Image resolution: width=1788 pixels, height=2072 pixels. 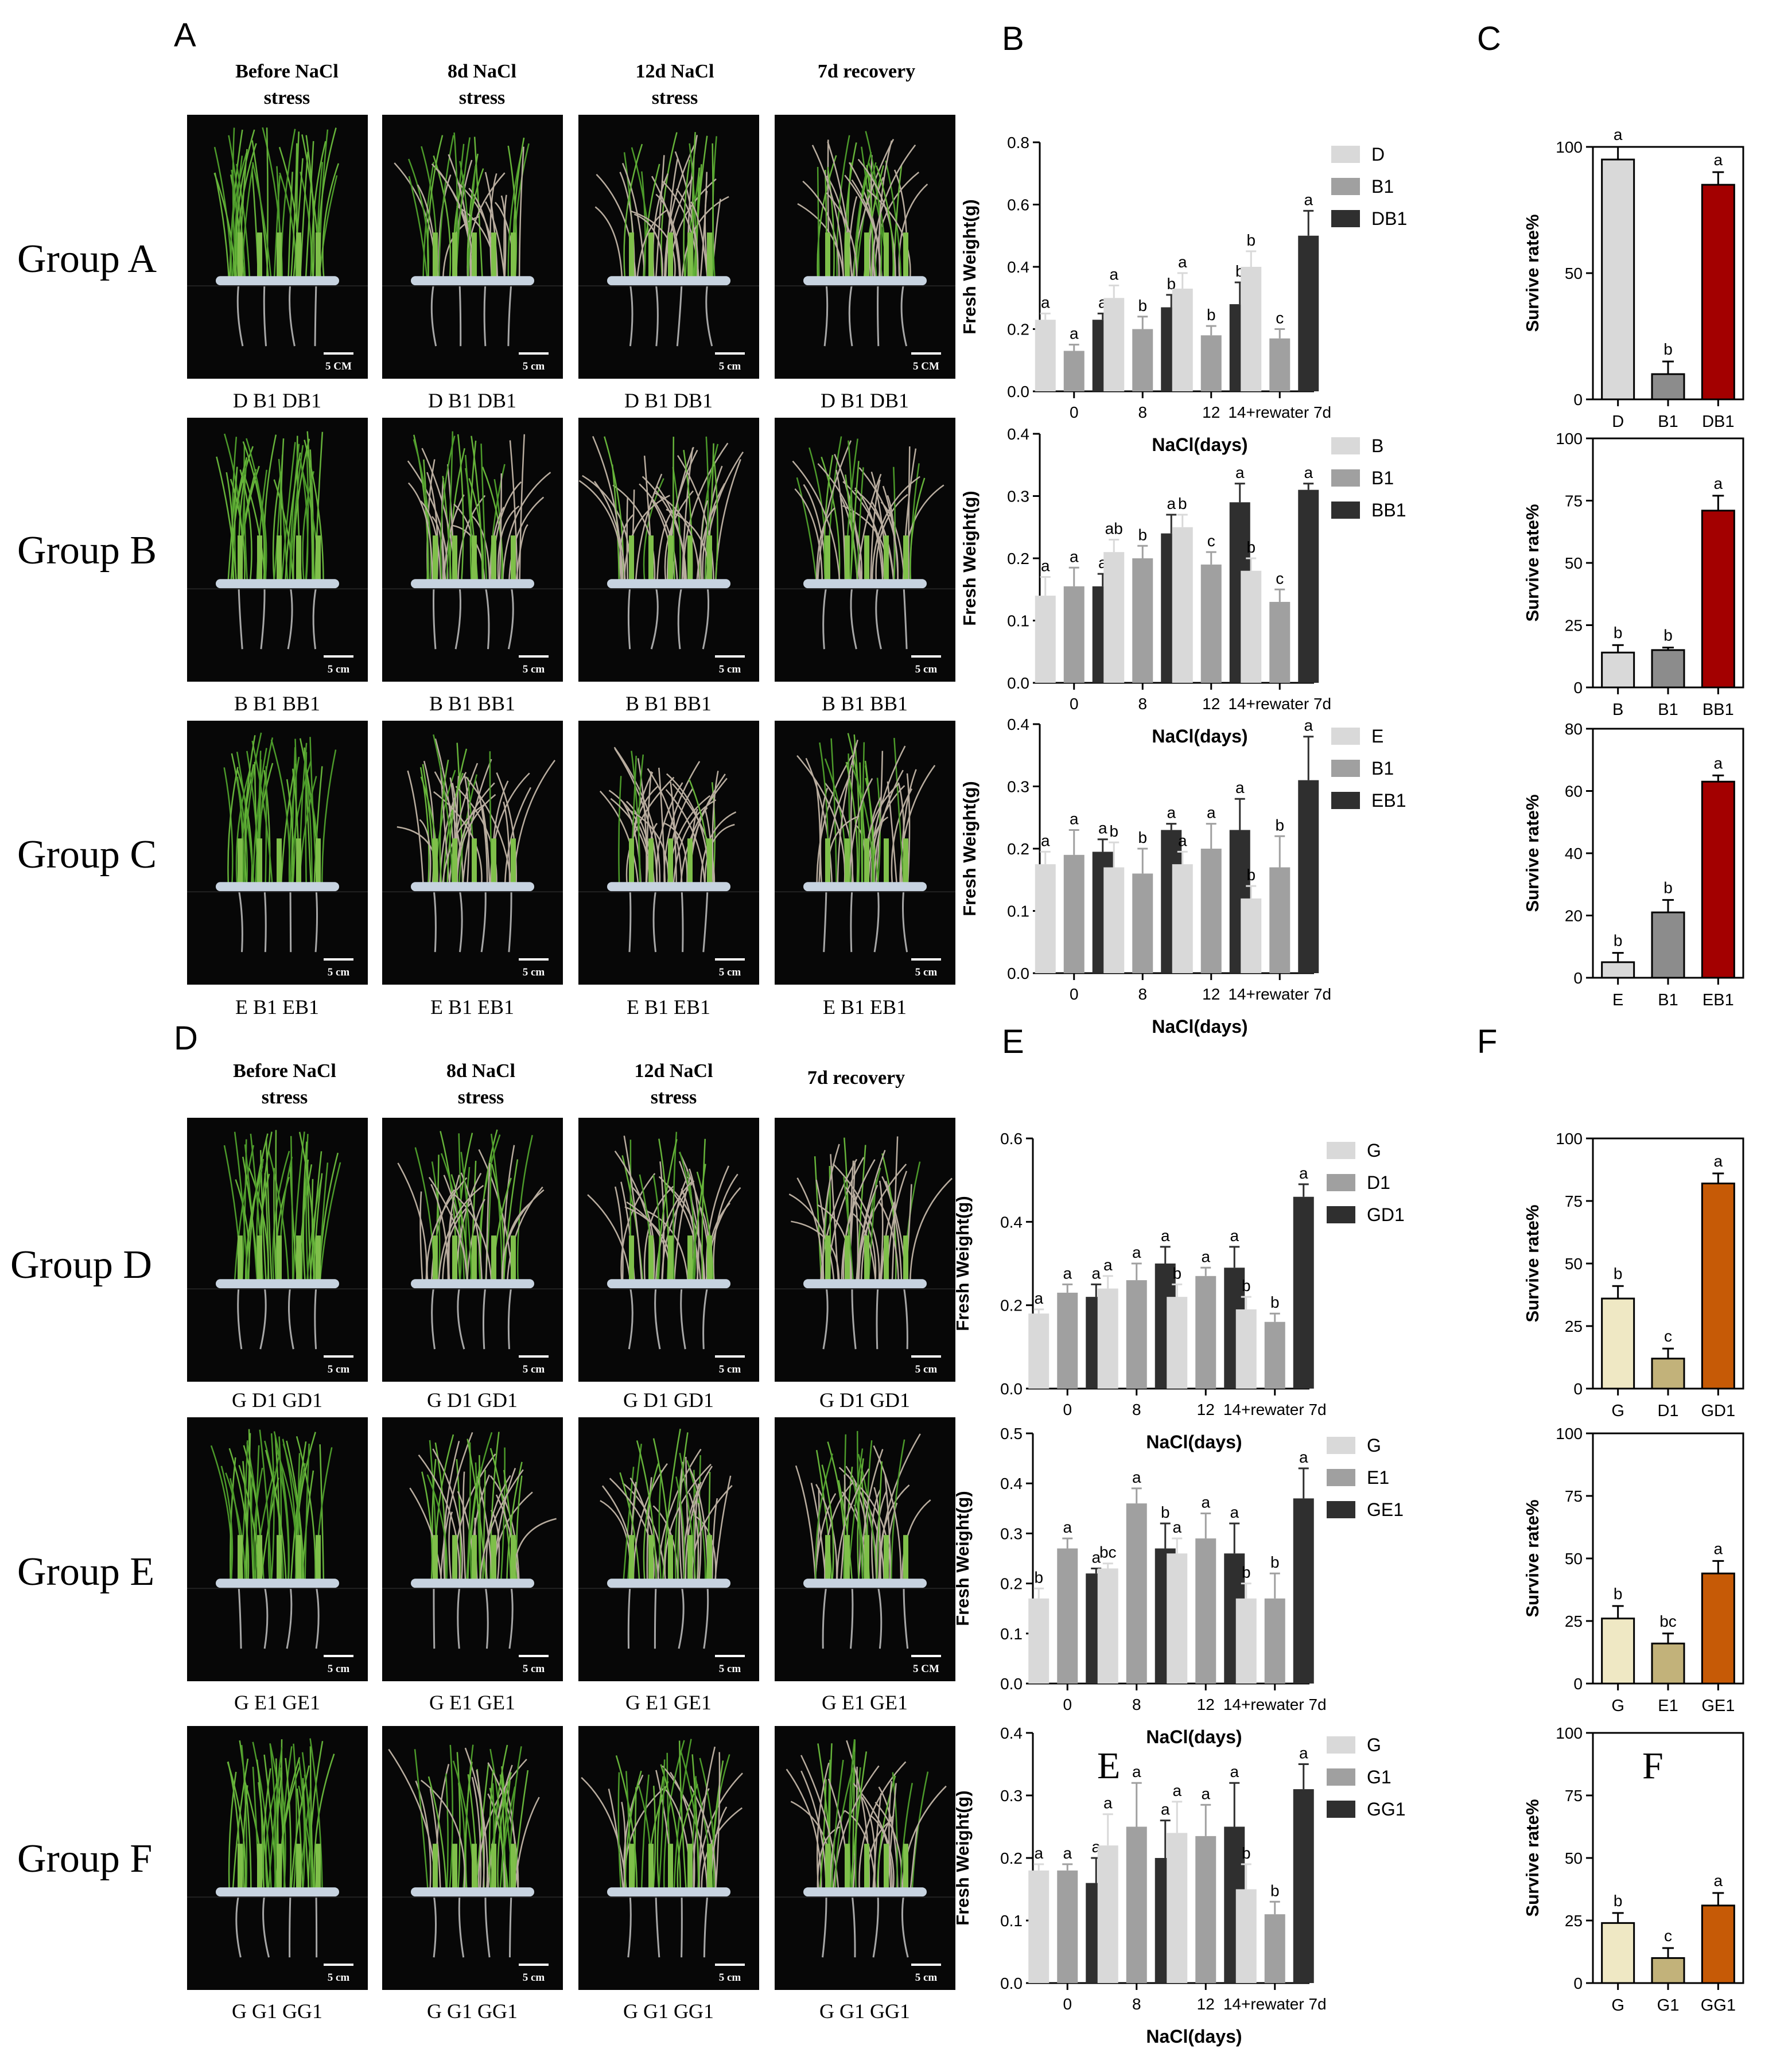 I want to click on genotype-caption: B B1 BB1, so click(x=473, y=703).